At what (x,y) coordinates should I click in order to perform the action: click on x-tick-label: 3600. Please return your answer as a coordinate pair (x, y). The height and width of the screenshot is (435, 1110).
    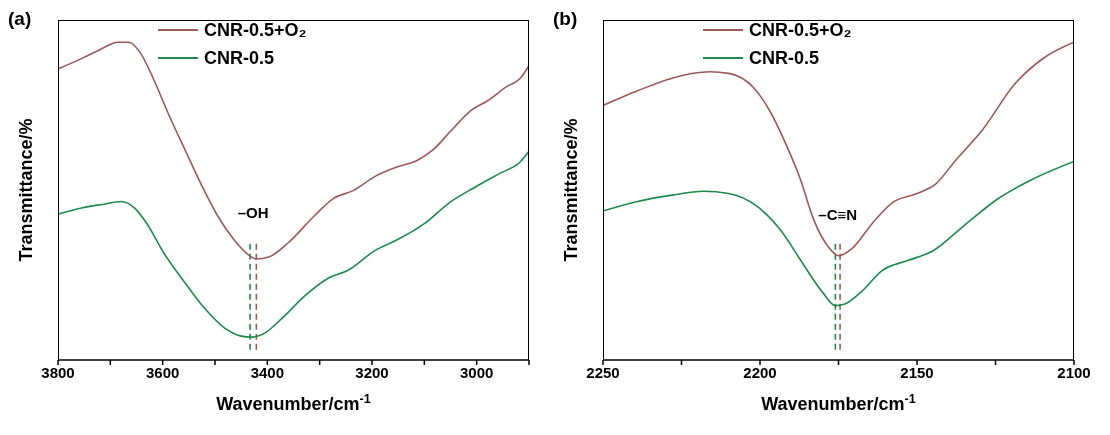
    Looking at the image, I should click on (162, 372).